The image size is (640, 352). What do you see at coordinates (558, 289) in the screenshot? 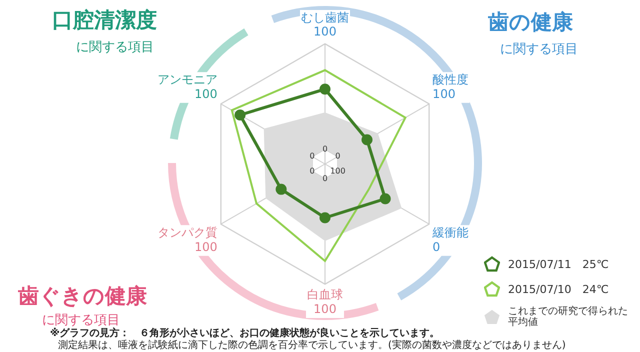
I see `legend-label: 2015/07/10 24℃` at bounding box center [558, 289].